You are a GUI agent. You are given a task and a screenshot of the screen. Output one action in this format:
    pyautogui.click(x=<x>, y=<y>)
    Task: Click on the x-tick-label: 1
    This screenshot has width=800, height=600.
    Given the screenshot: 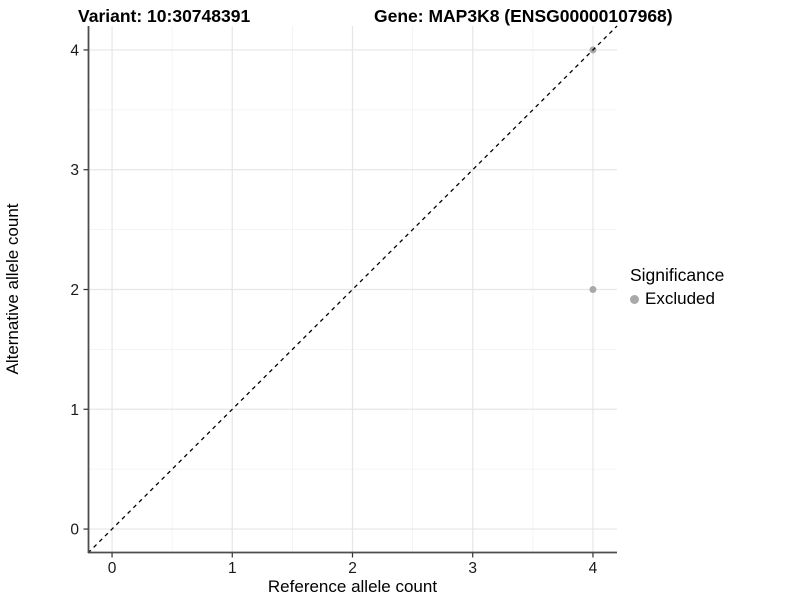 What is the action you would take?
    pyautogui.click(x=232, y=568)
    